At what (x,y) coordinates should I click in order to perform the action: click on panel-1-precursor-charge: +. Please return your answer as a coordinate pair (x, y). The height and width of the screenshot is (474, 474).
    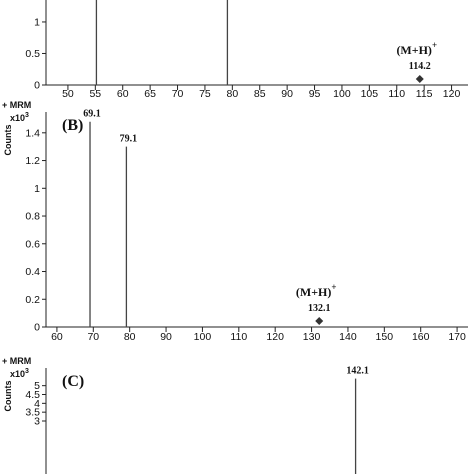
    Looking at the image, I should click on (434, 45).